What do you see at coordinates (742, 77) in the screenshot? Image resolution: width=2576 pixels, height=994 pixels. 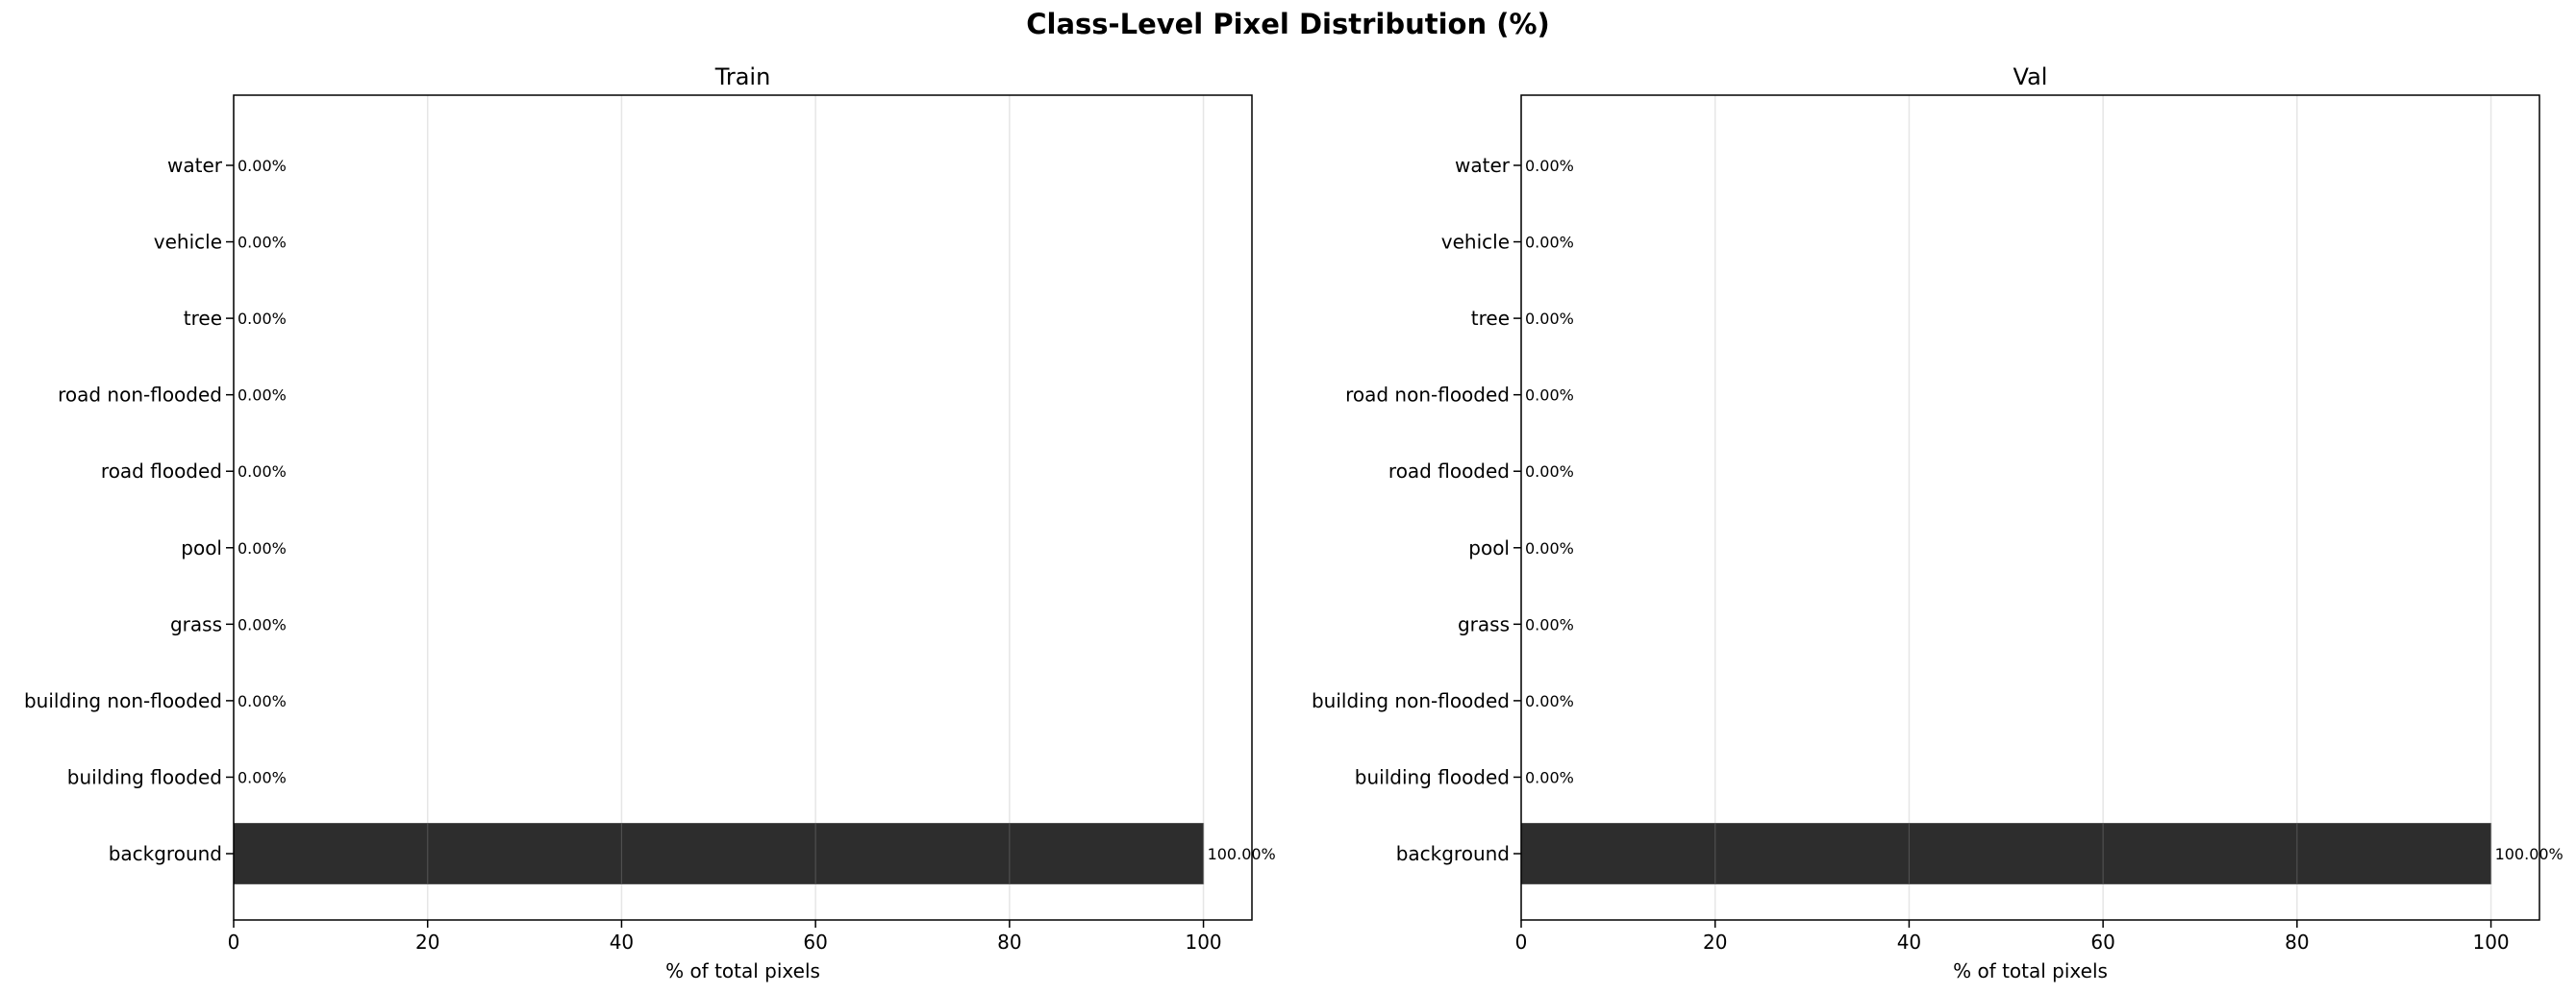 I see `panel-title: Train` at bounding box center [742, 77].